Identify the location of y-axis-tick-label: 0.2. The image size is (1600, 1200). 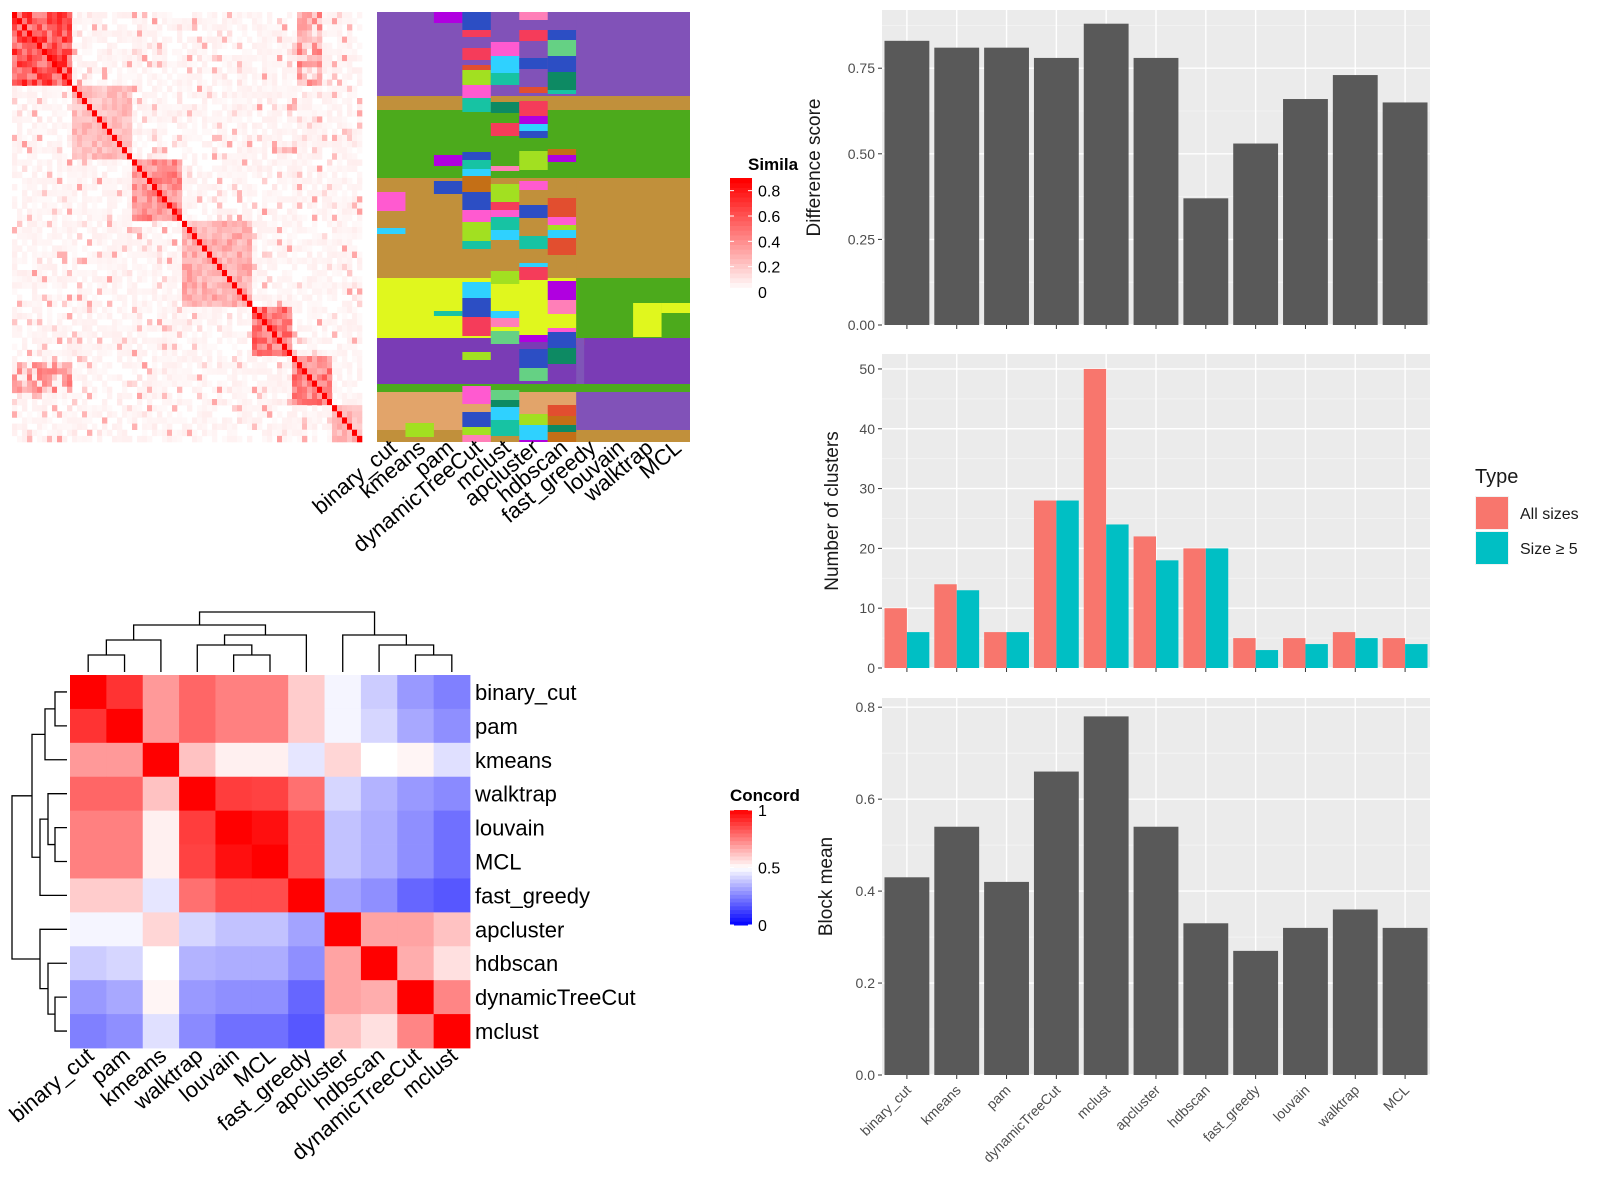
(866, 983).